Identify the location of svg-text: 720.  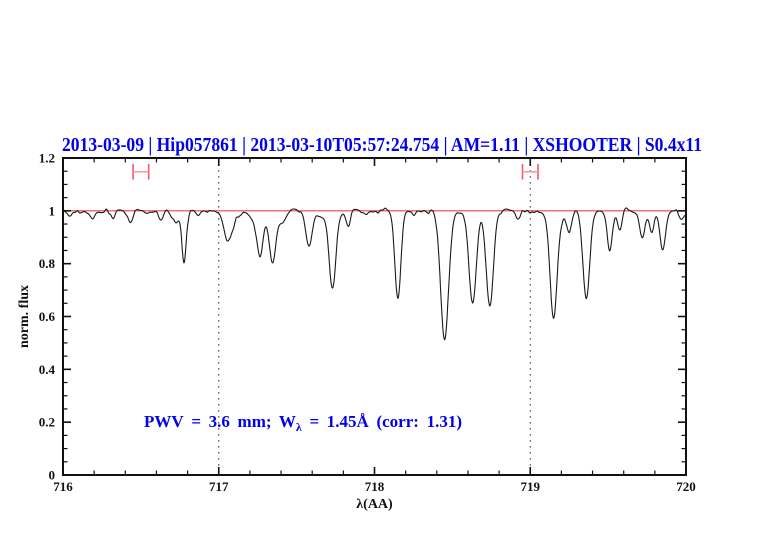
(686, 486).